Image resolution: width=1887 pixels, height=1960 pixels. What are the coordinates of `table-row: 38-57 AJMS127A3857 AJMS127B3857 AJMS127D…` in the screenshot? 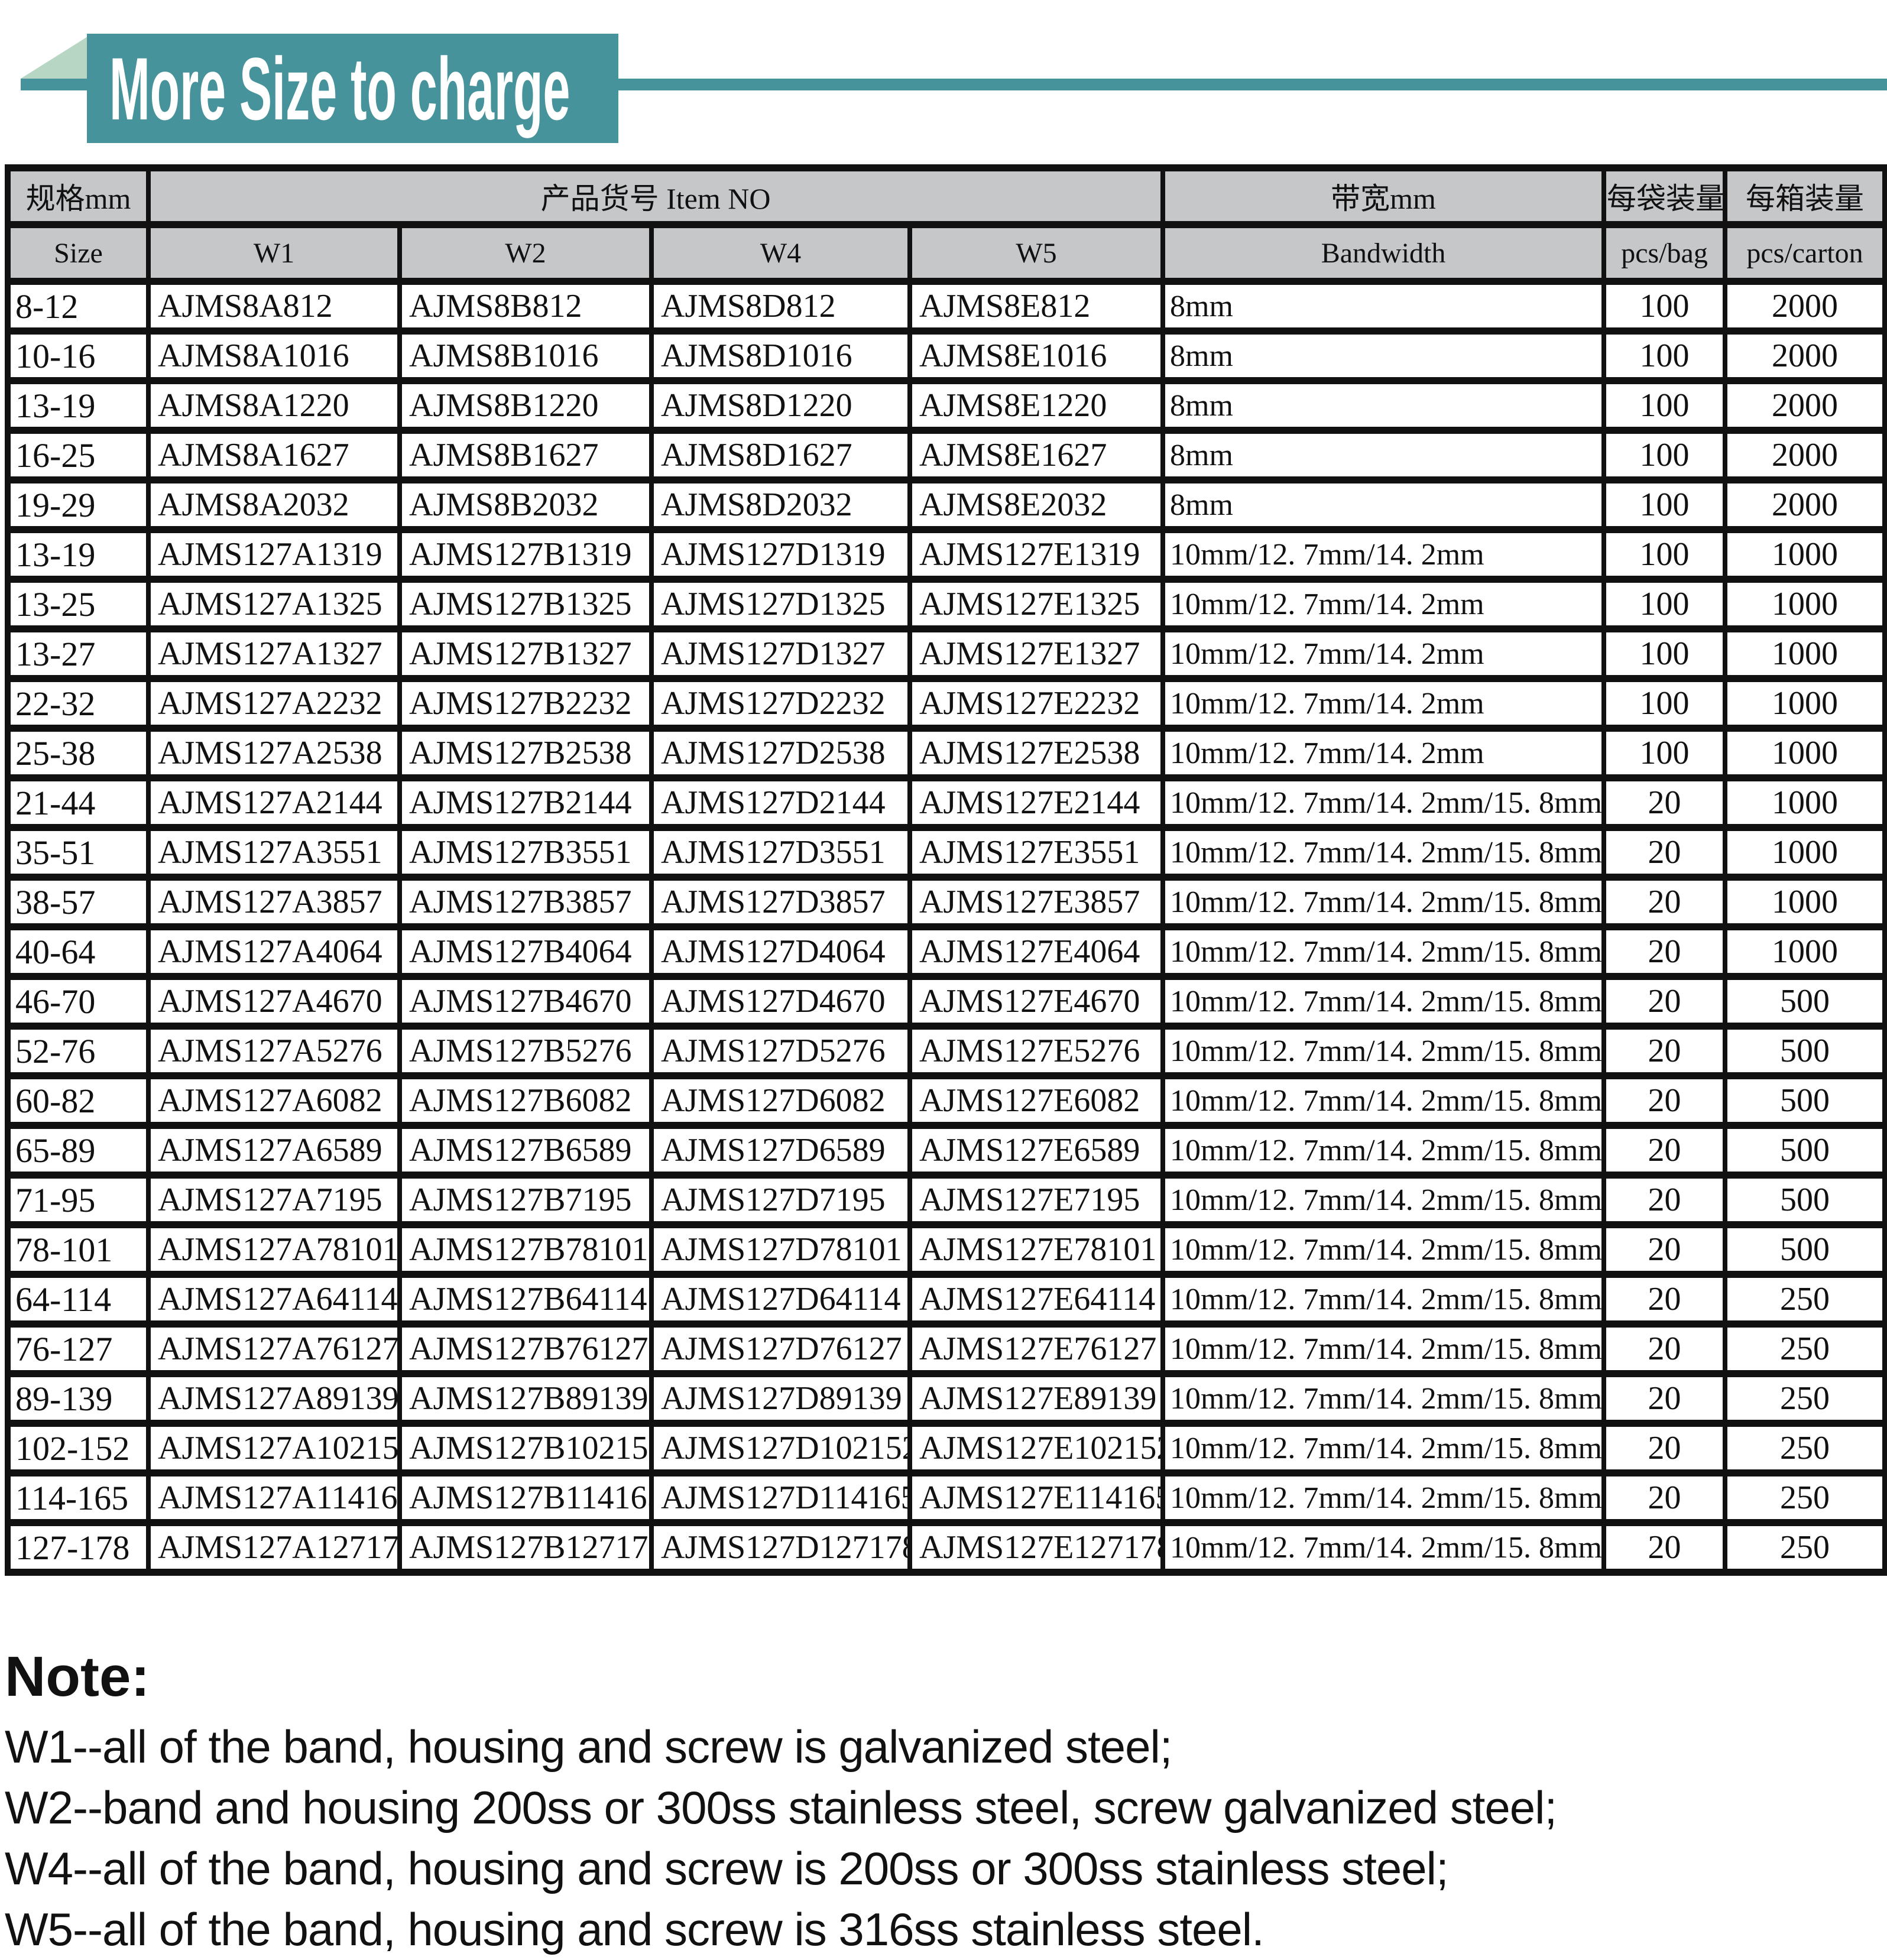 It's located at (946, 902).